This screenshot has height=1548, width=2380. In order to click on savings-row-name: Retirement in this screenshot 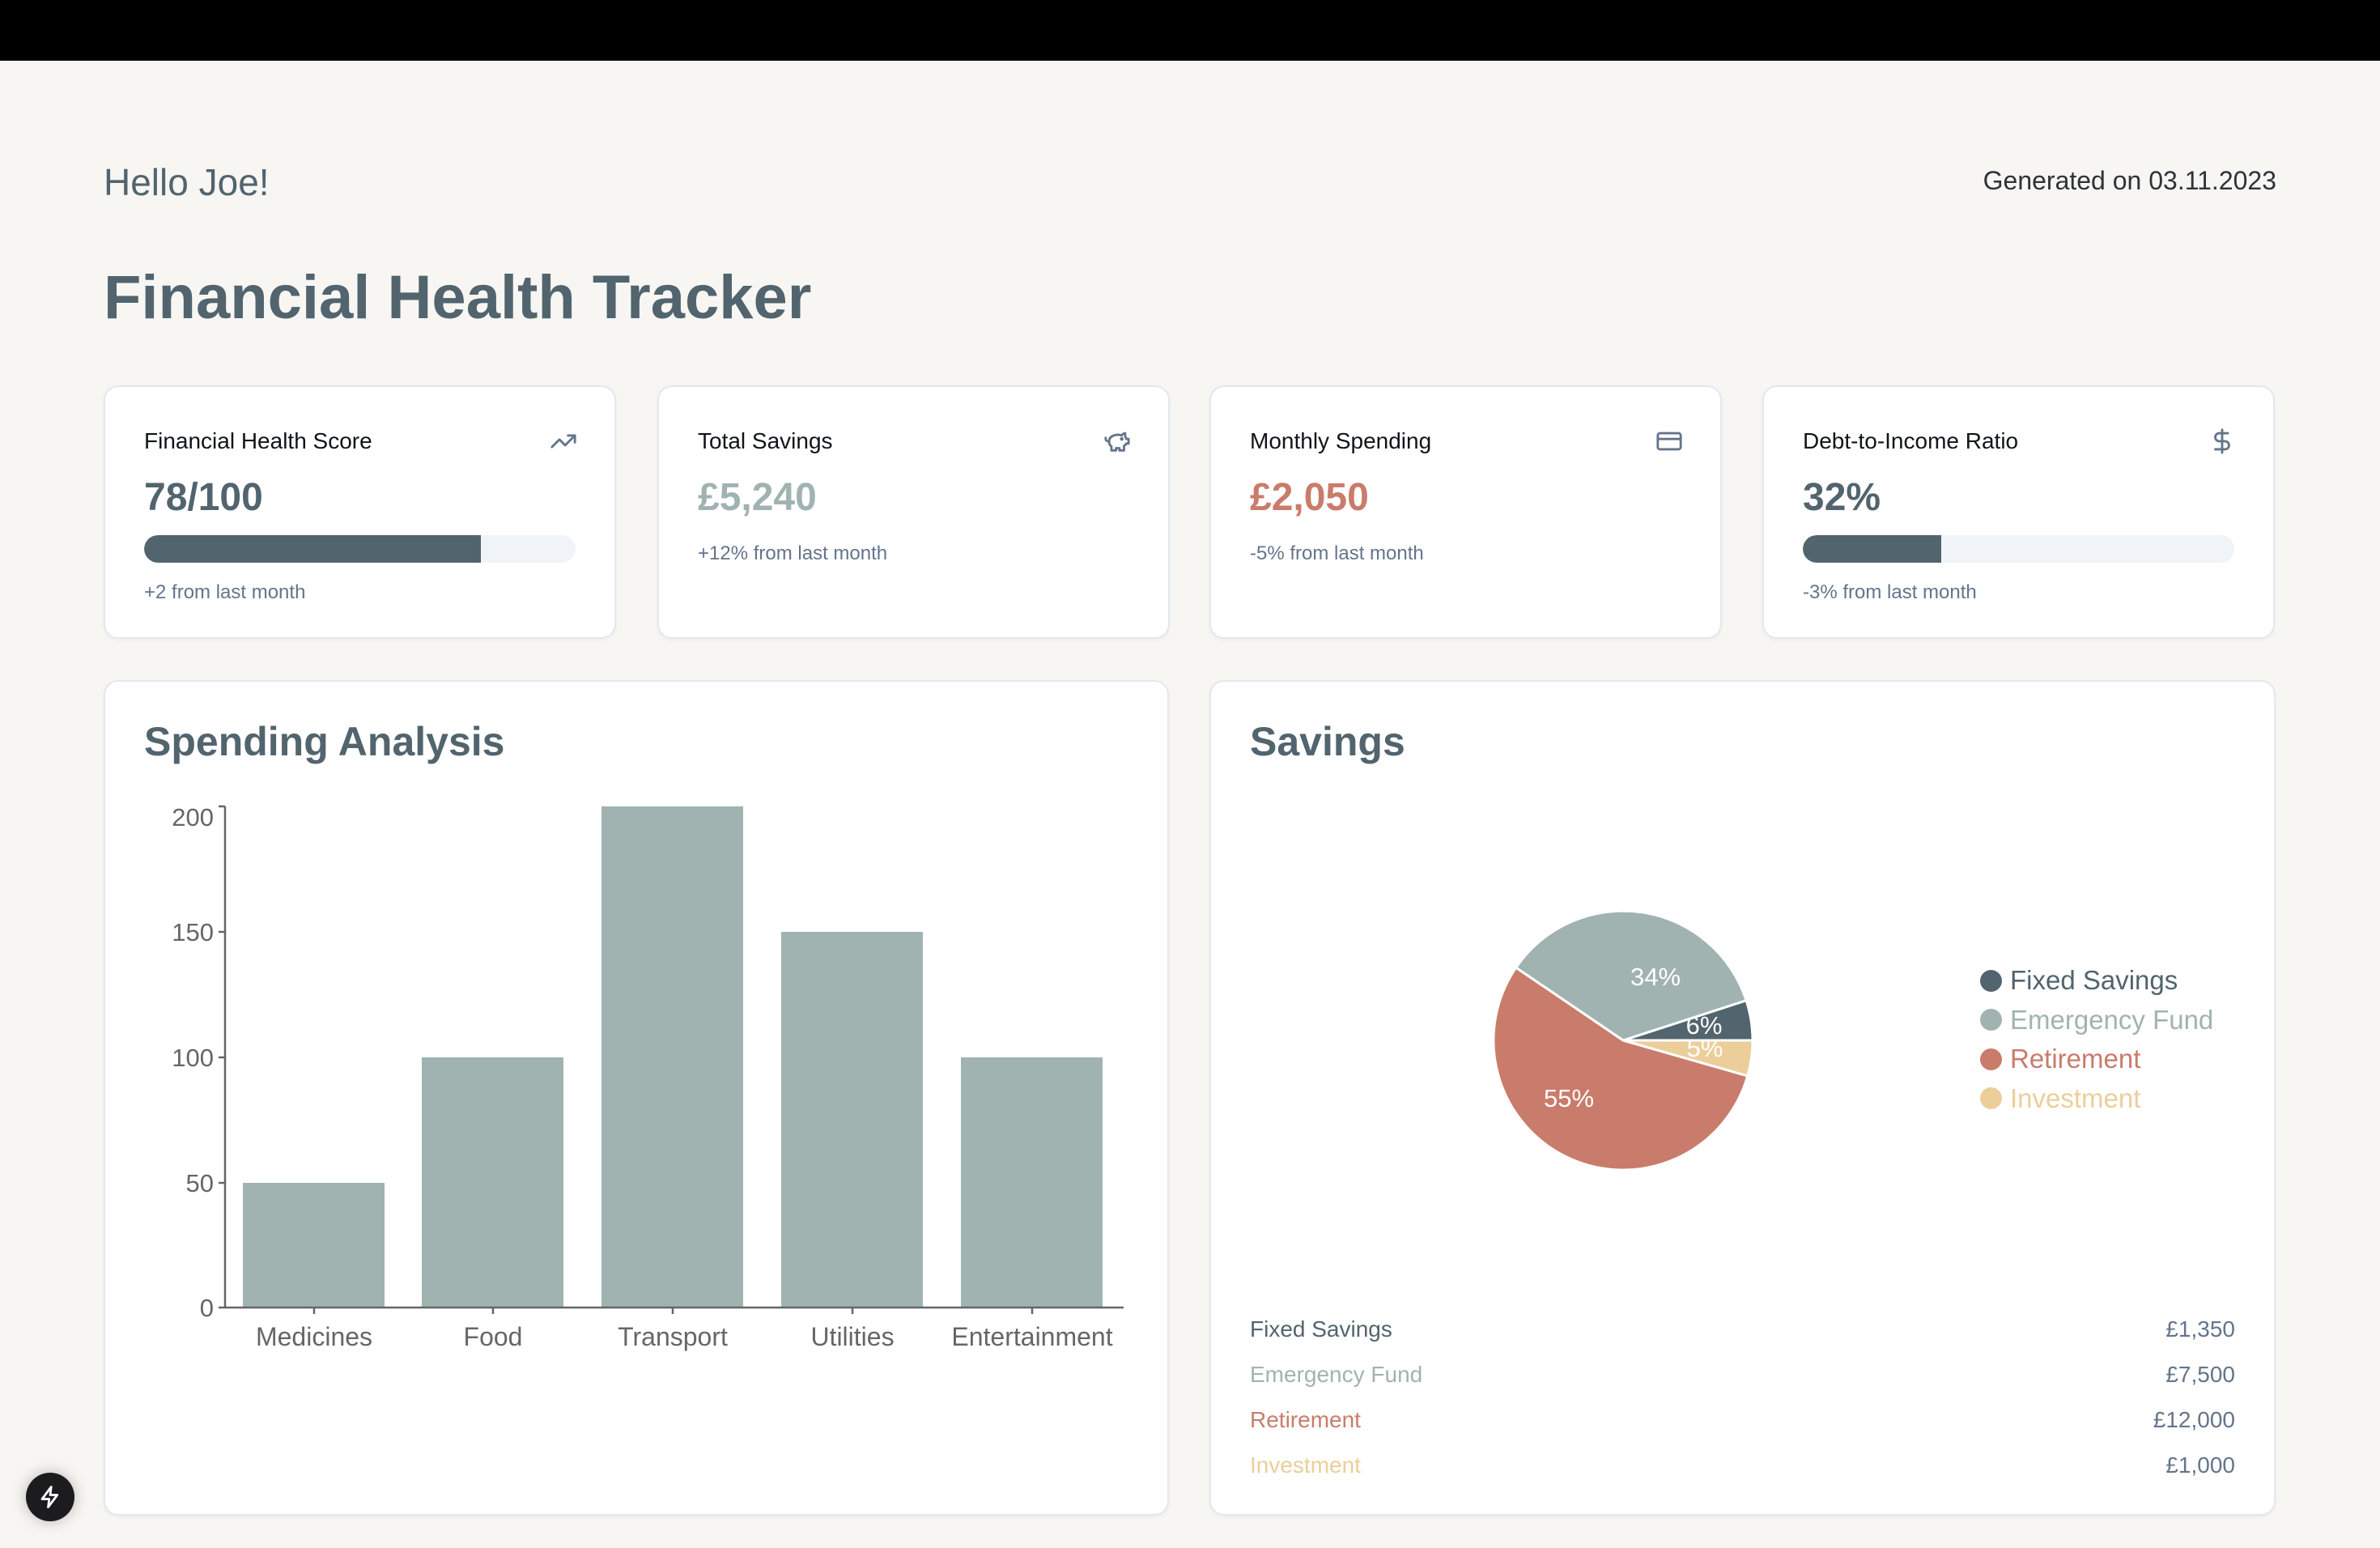, I will do `click(1305, 1420)`.